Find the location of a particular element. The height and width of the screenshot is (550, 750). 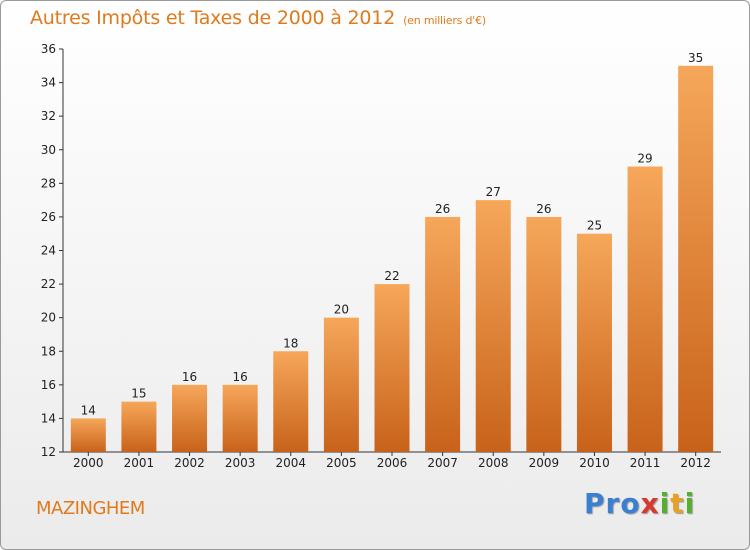

y-tick-label: 22 is located at coordinates (48, 284).